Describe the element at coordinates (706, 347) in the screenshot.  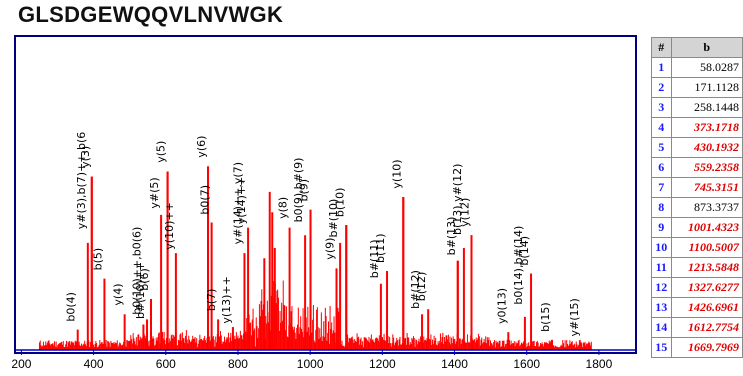
I see `ion-mass-cell: 1669.7969` at that location.